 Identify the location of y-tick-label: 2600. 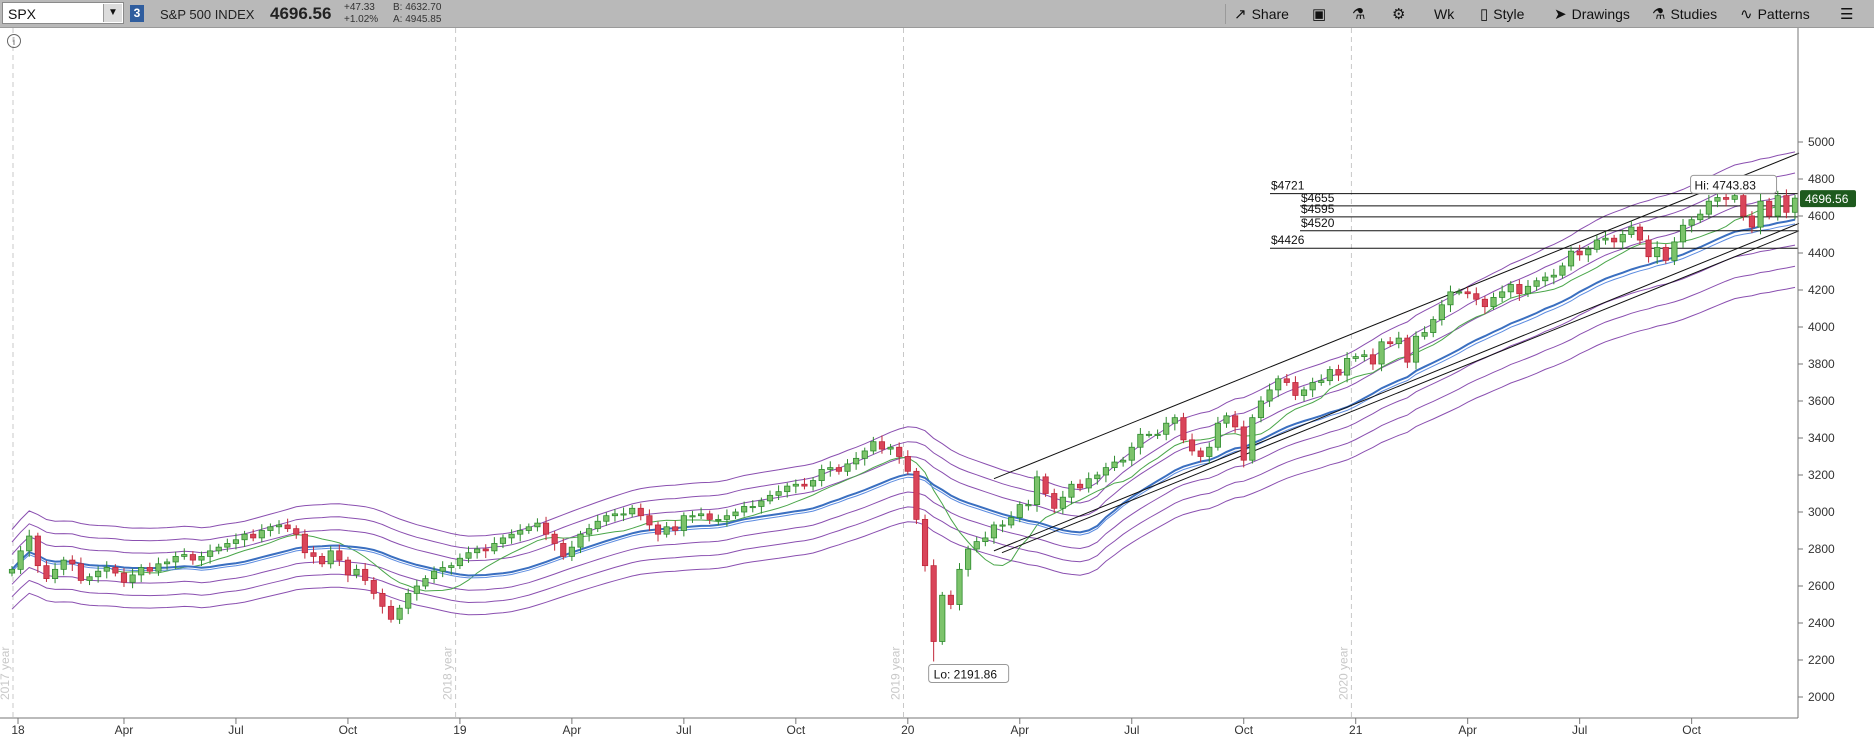
(1821, 586).